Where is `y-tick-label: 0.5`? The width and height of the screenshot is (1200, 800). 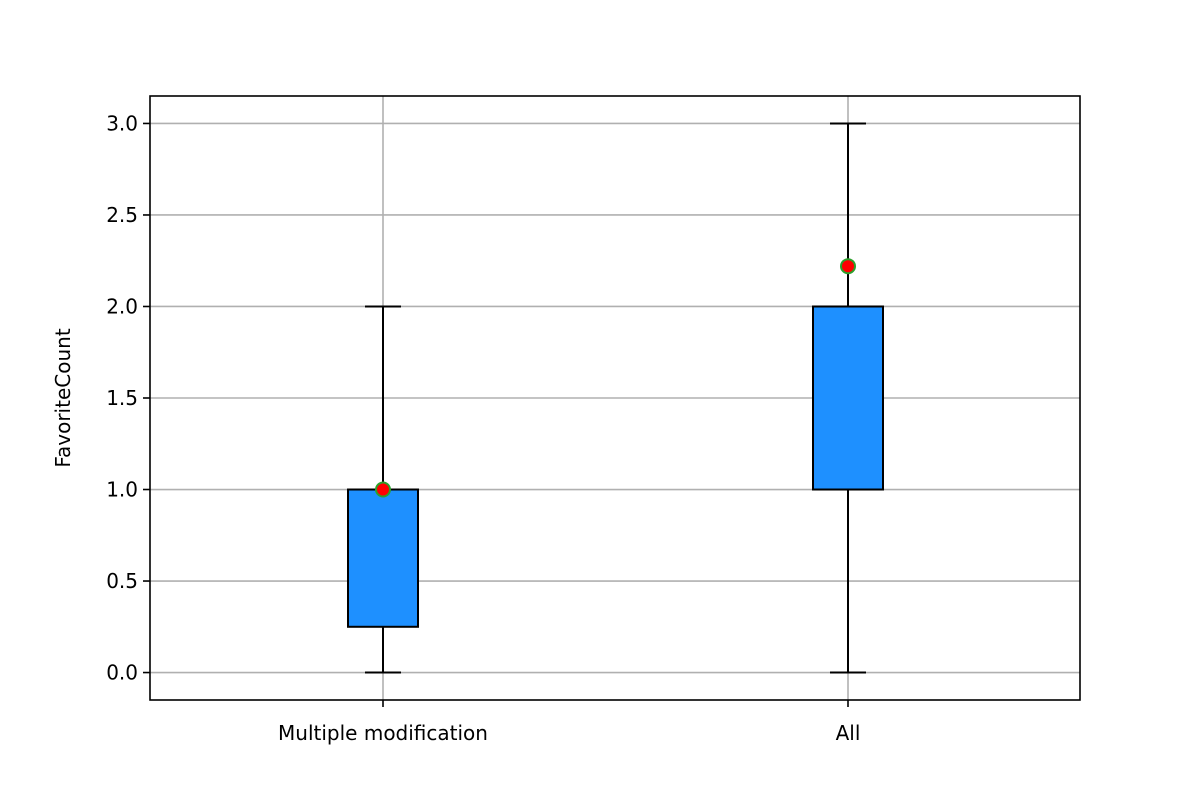
y-tick-label: 0.5 is located at coordinates (122, 581).